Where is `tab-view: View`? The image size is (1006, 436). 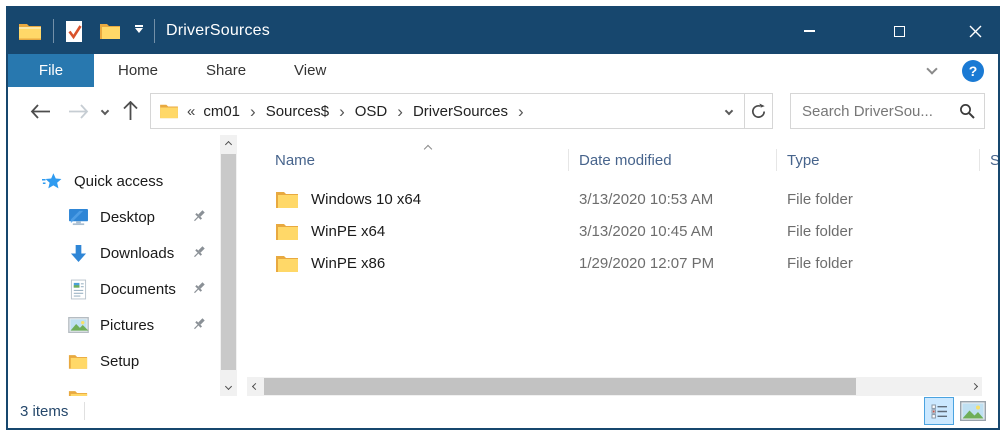
tab-view: View is located at coordinates (310, 70).